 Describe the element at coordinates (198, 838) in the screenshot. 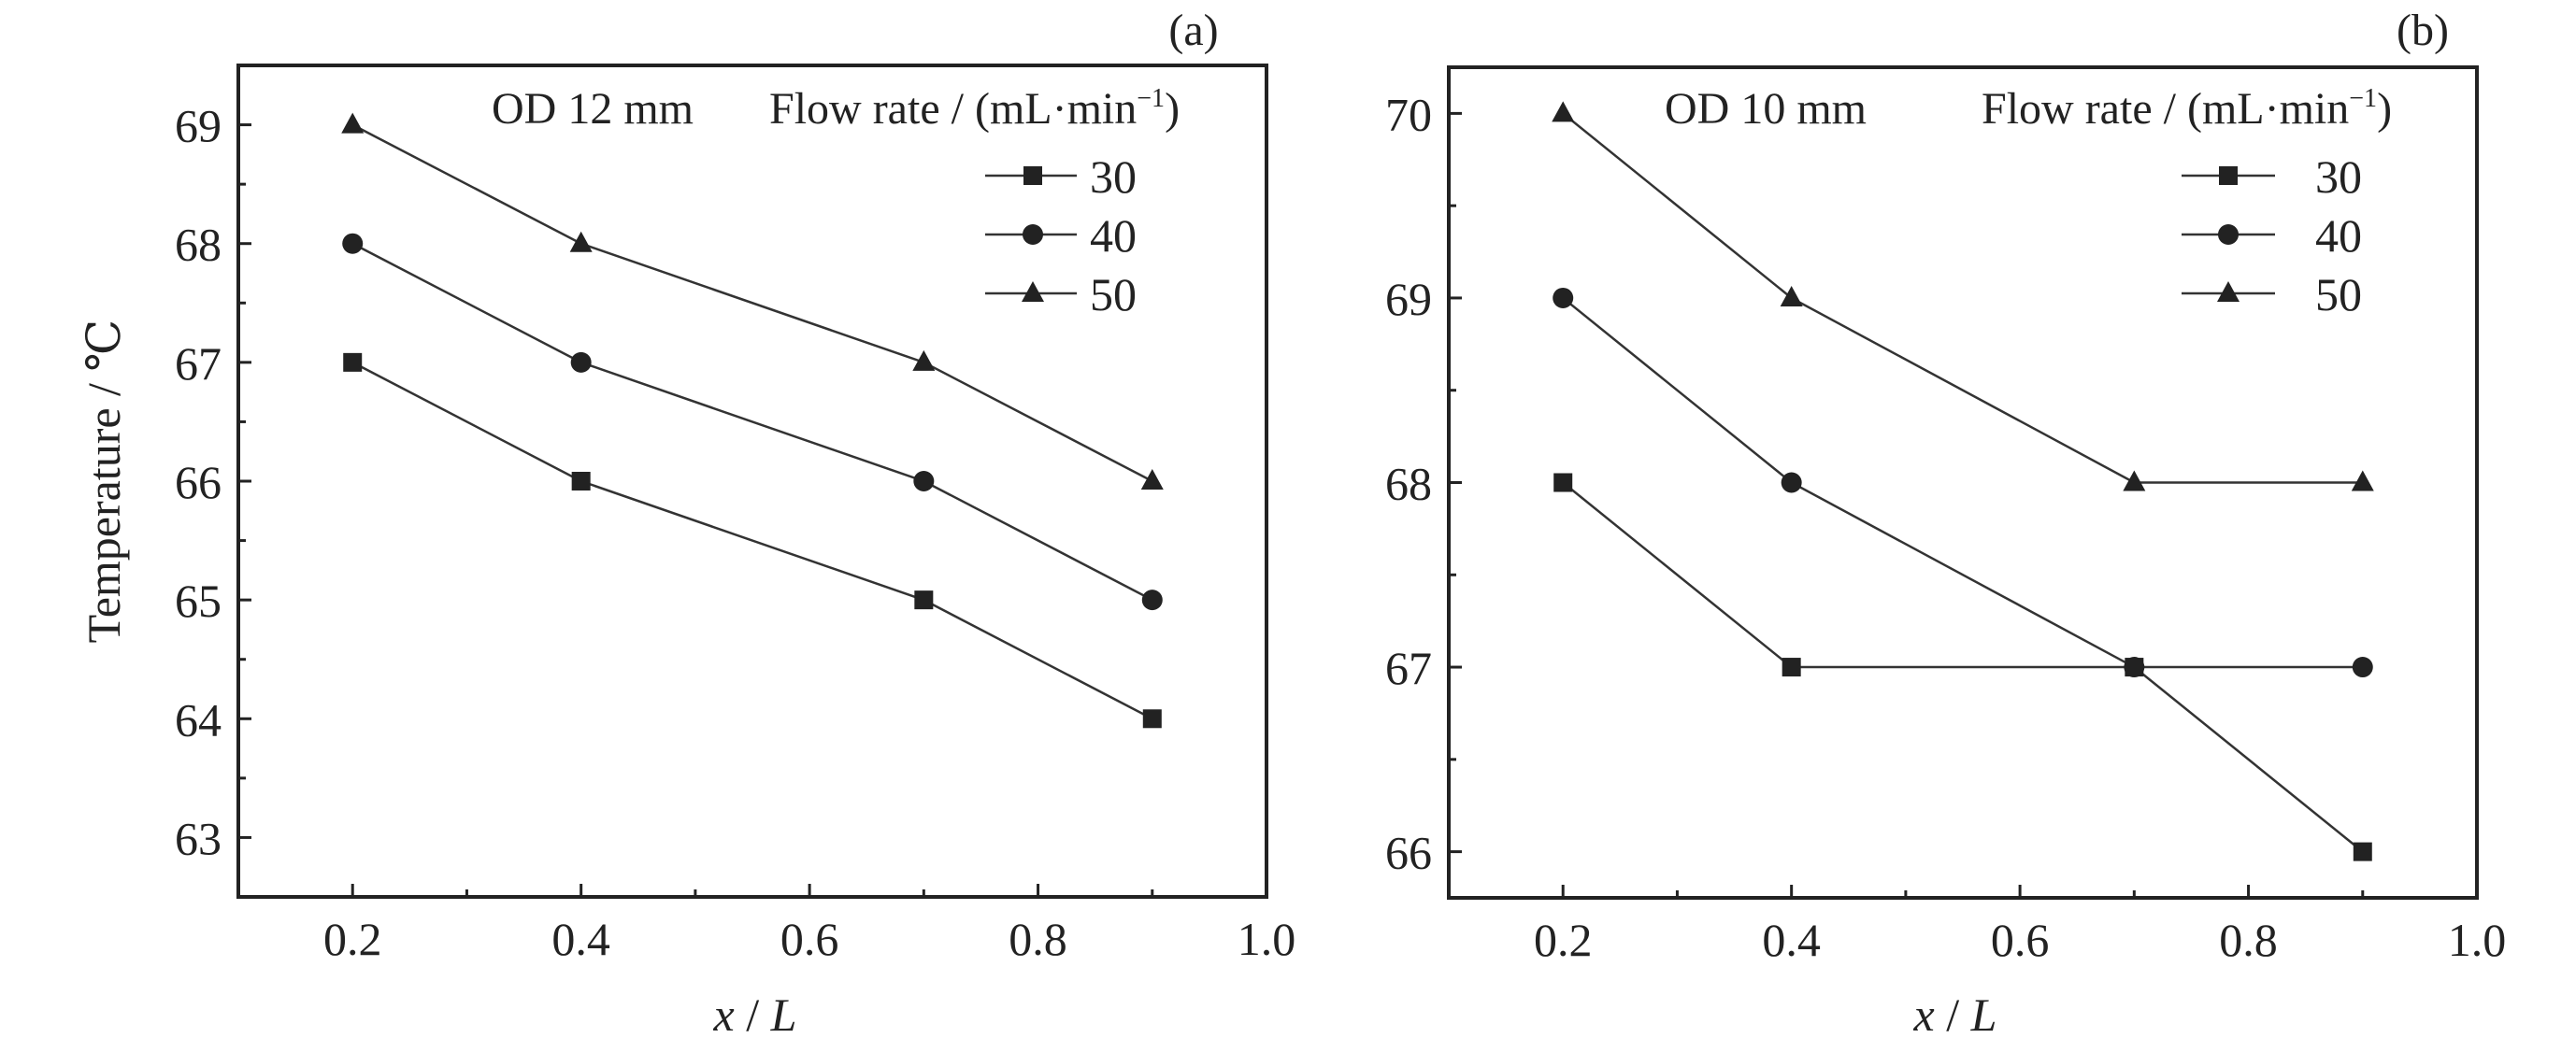

I see `y-tick-label: 63` at that location.